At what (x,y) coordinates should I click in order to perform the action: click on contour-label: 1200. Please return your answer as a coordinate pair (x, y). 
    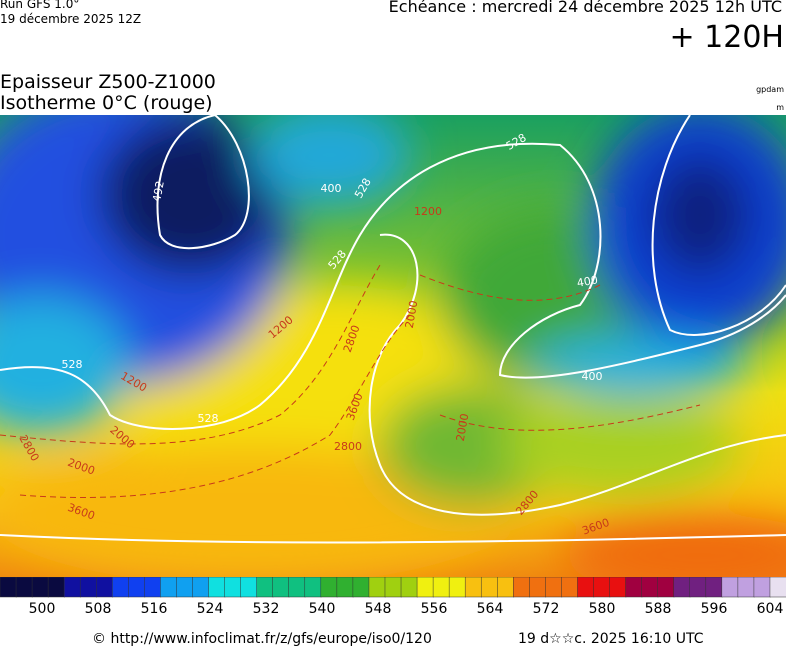
    Looking at the image, I should click on (428, 211).